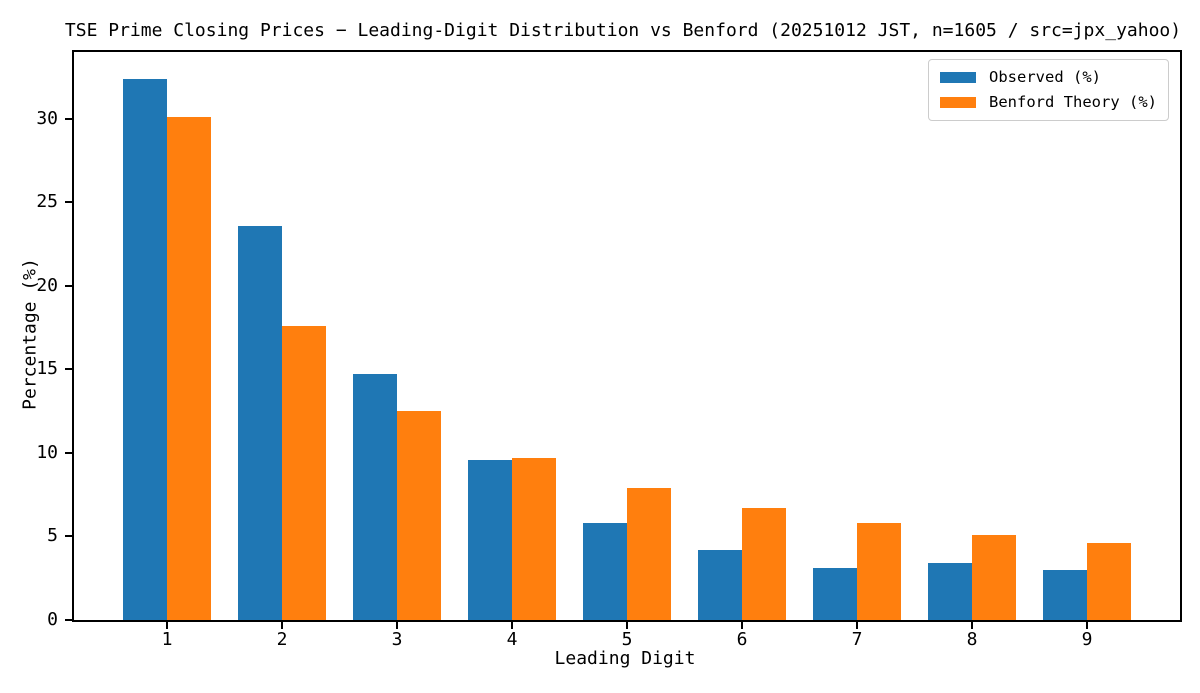  Describe the element at coordinates (47, 369) in the screenshot. I see `y-tick-label: 15` at that location.